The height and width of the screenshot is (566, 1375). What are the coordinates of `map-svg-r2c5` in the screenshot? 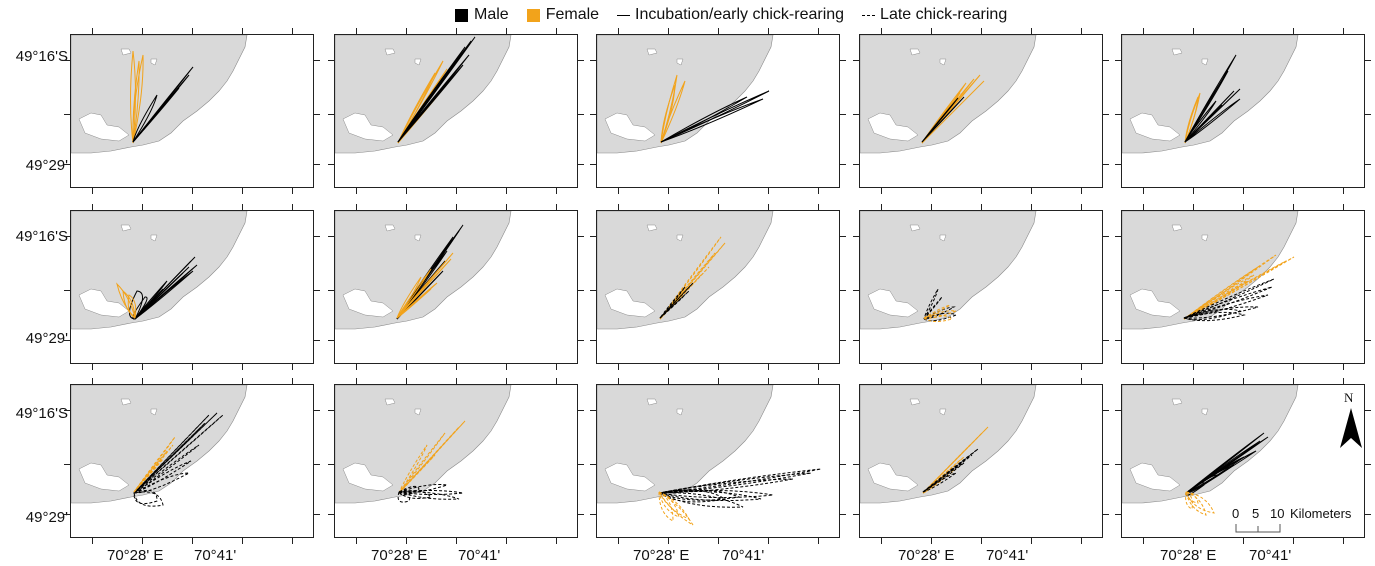 It's located at (1210, 270).